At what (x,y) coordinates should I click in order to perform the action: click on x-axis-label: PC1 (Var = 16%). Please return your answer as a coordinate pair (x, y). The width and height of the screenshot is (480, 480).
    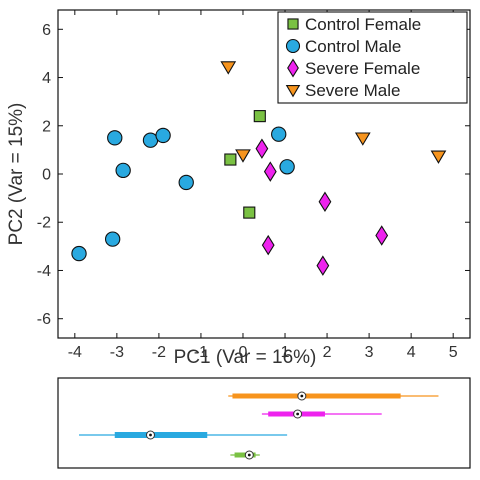
    Looking at the image, I should click on (245, 357).